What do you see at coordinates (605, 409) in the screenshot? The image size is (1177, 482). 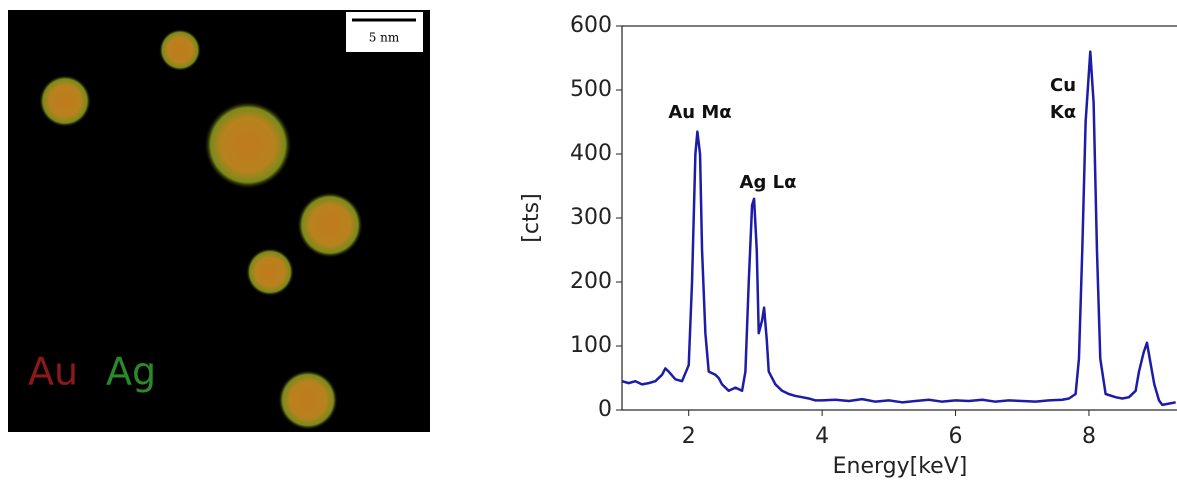 I see `y-tick-label: 0` at bounding box center [605, 409].